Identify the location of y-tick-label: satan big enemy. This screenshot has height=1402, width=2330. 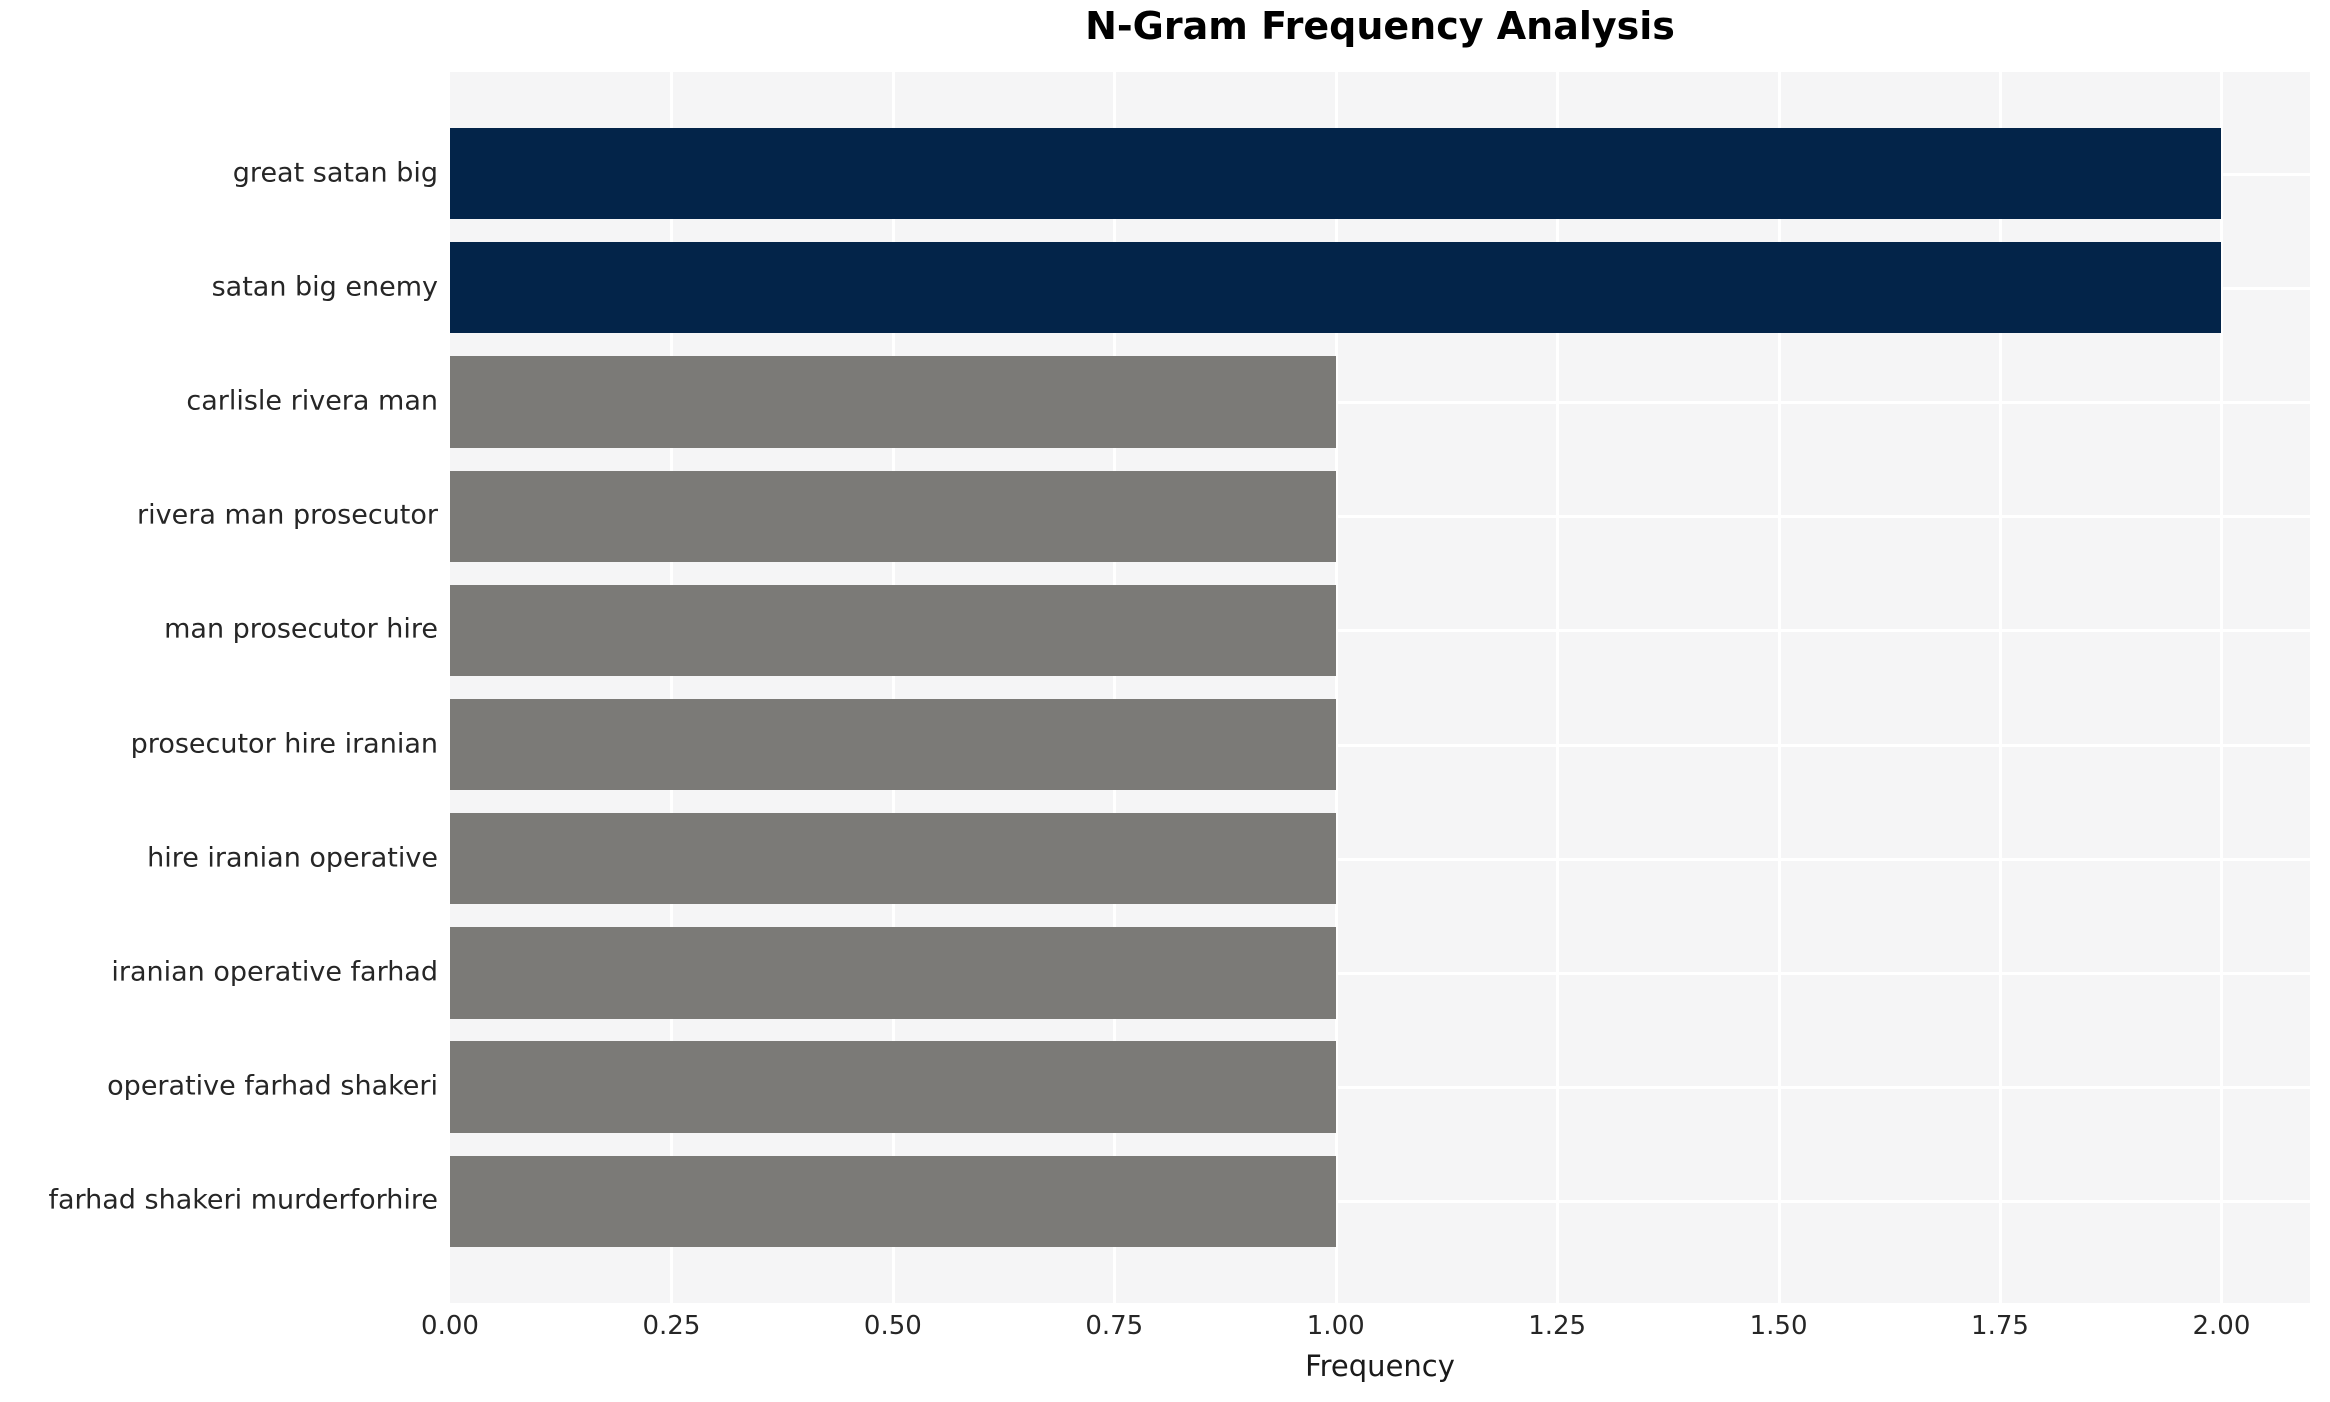
(324, 287).